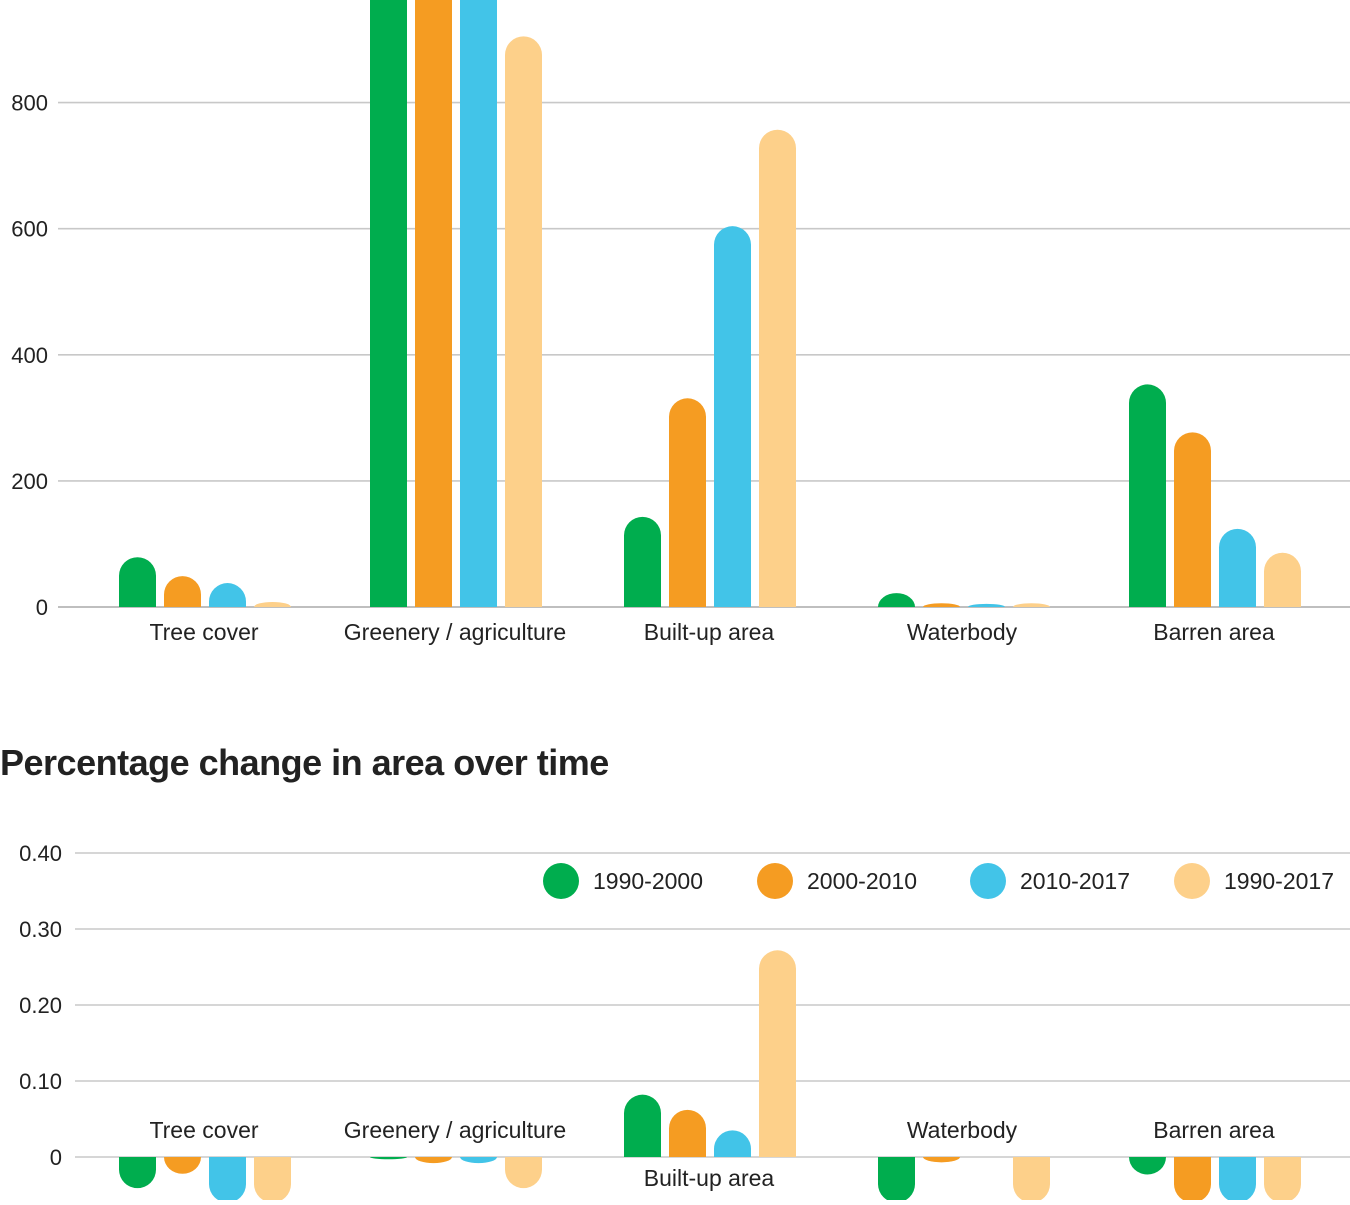 Image resolution: width=1350 pixels, height=1205 pixels. What do you see at coordinates (29, 355) in the screenshot?
I see `y-tick-label: 400` at bounding box center [29, 355].